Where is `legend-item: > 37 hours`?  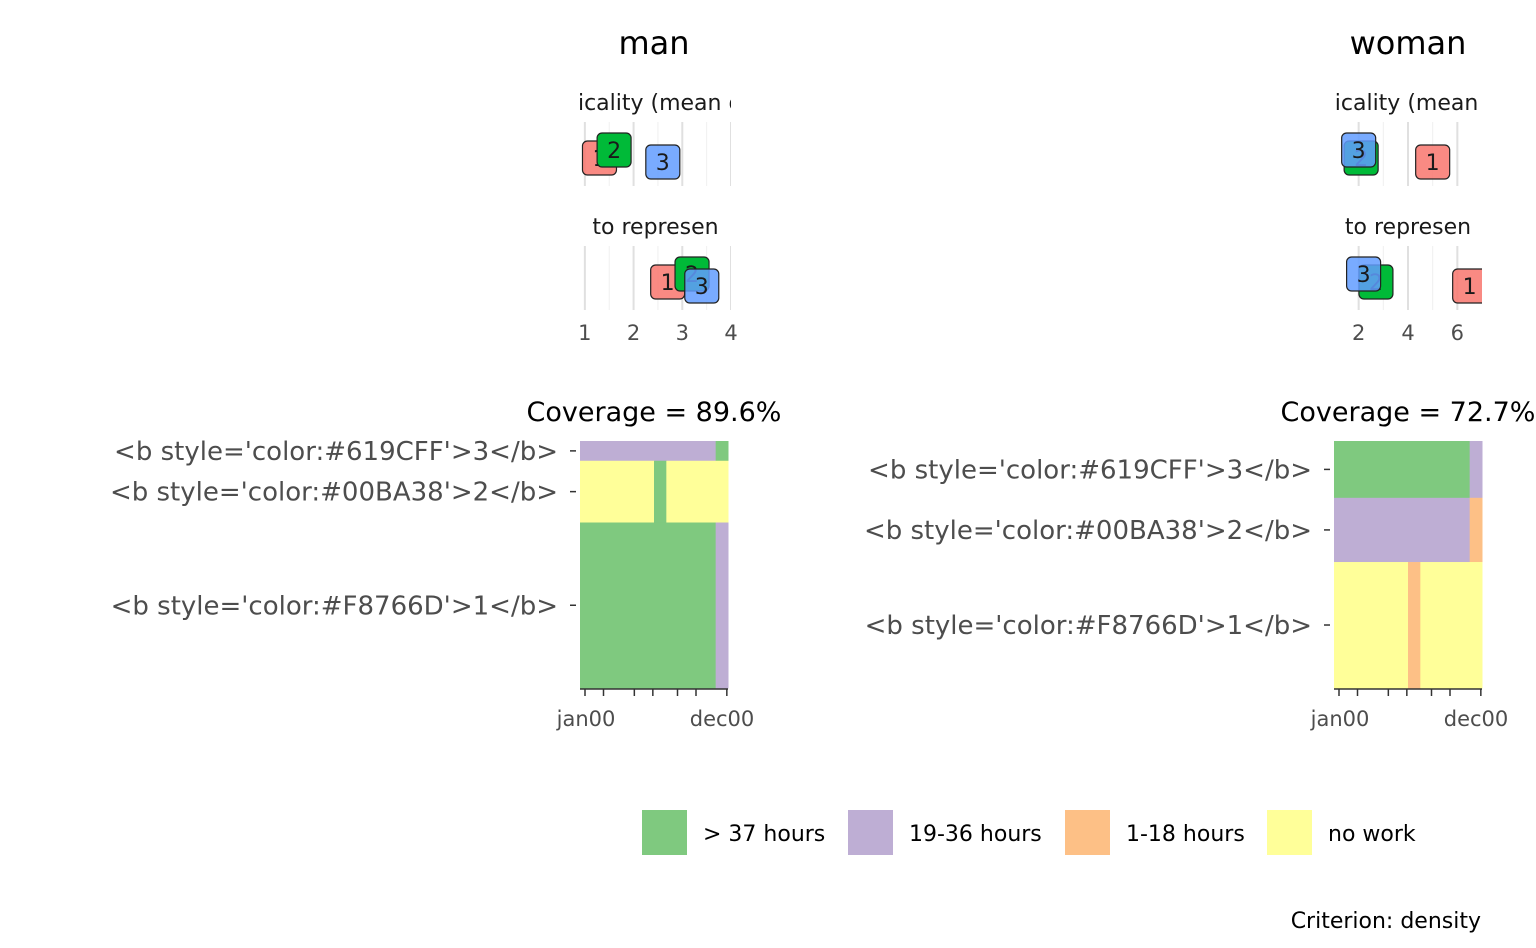
legend-item: > 37 hours is located at coordinates (733, 832).